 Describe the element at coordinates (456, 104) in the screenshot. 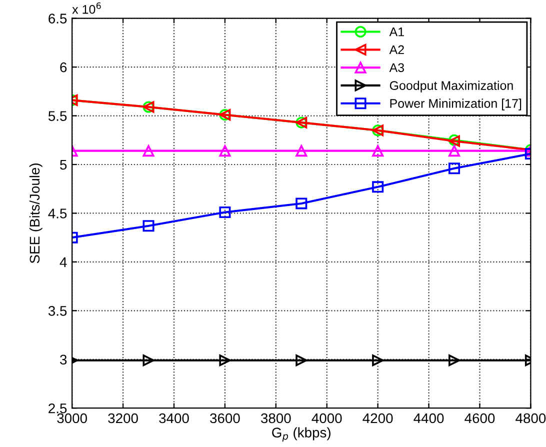

I see `legend-label: Power Minimization [17]` at that location.